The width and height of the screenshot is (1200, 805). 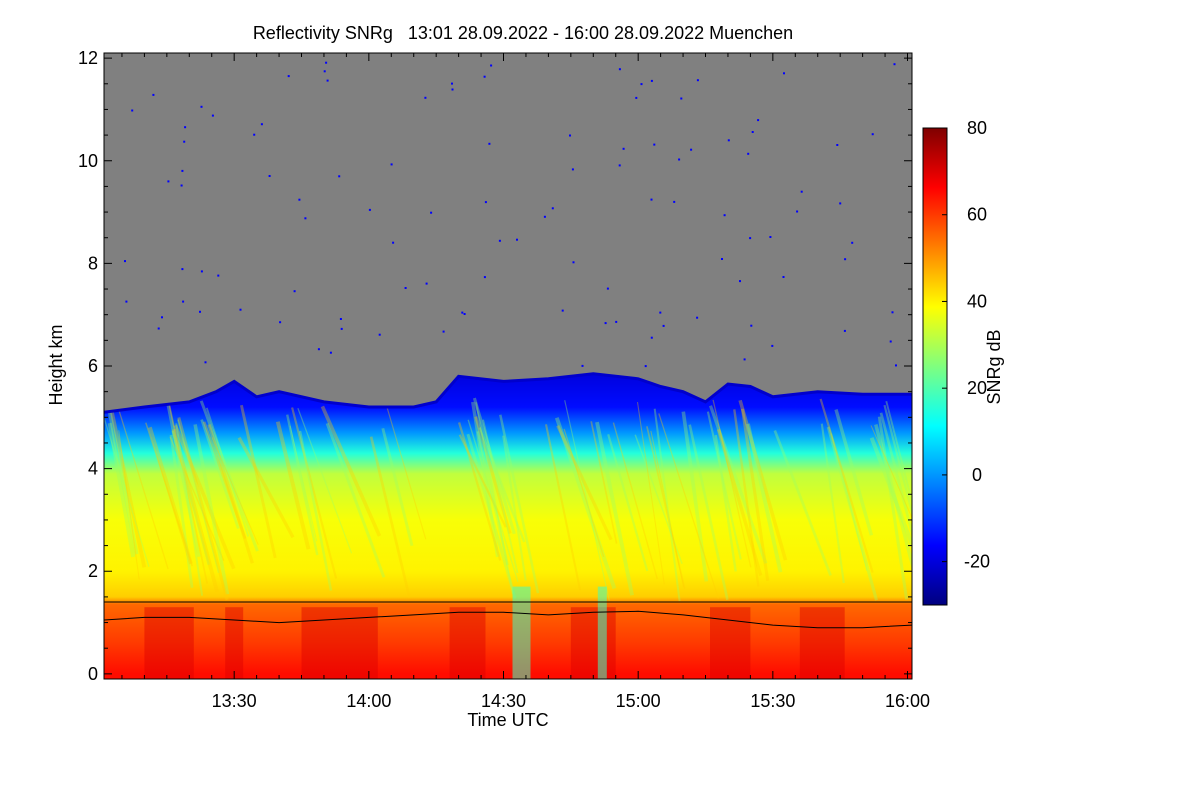 I want to click on colorbar-label: SNRg dB, so click(x=994, y=366).